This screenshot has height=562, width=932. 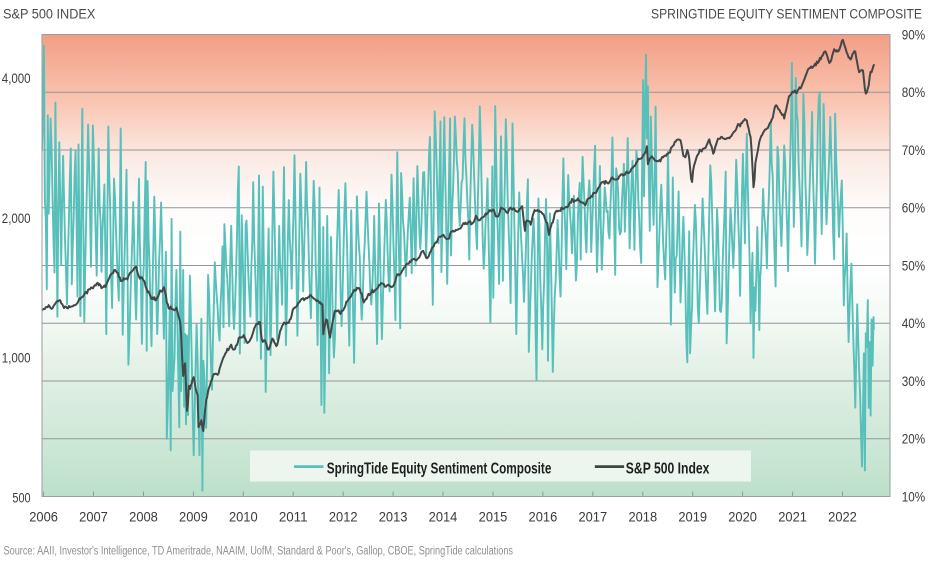 I want to click on svg-text: 2020, so click(x=742, y=517).